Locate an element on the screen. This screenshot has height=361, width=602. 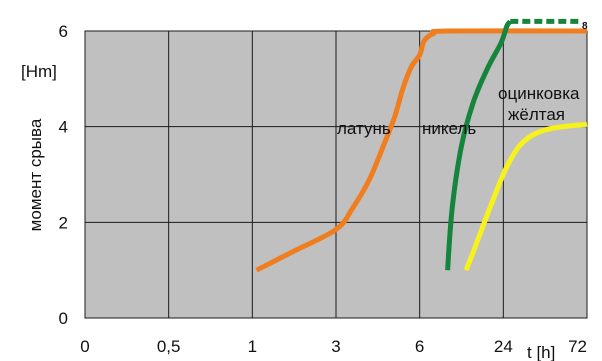
annotation-otsinkovka: оцинковка is located at coordinates (539, 93).